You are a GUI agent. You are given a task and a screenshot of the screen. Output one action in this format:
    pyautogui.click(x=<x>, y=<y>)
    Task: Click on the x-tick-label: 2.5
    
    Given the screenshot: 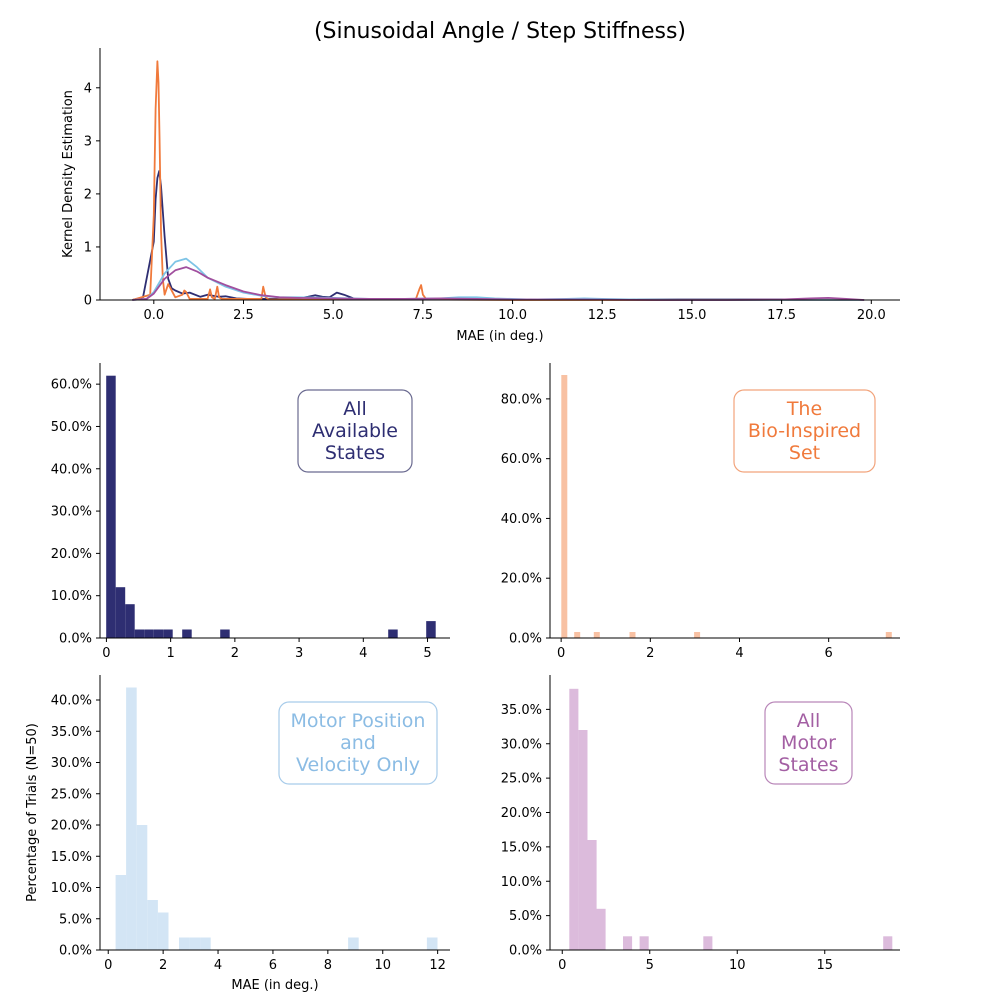 What is the action you would take?
    pyautogui.click(x=243, y=315)
    